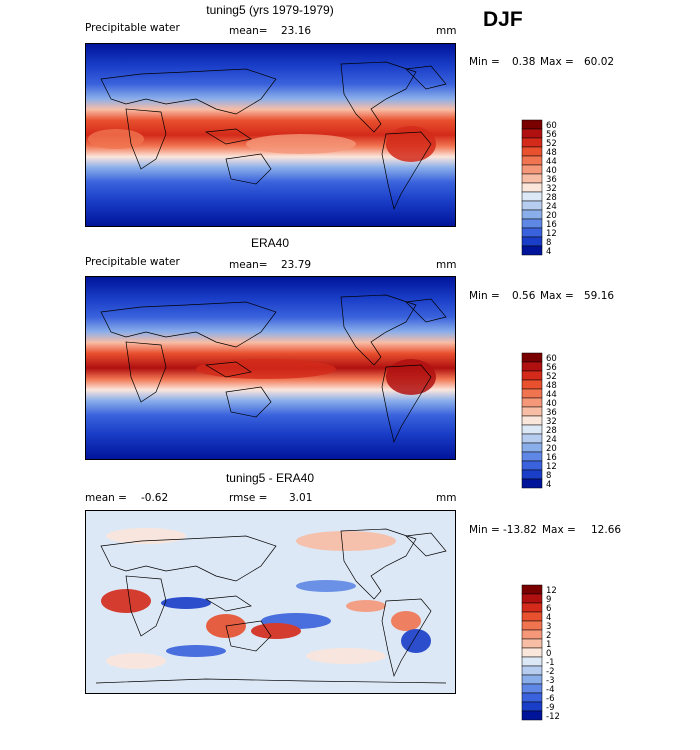  What do you see at coordinates (550, 699) in the screenshot?
I see `colorbar-tick-label: -6` at bounding box center [550, 699].